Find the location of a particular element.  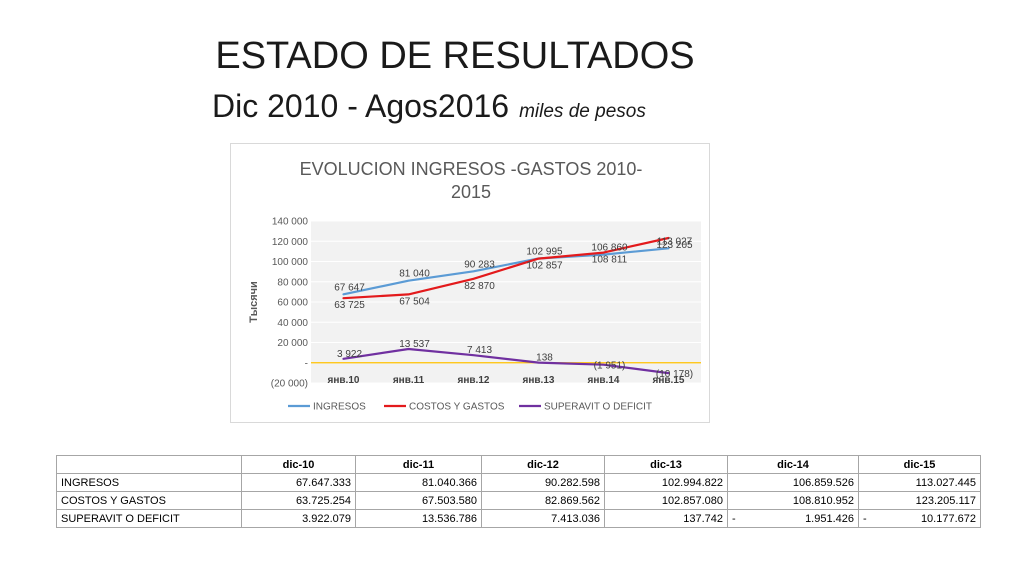

slide-subtitle: Dic 2010 - Agos2016 miles de pesos is located at coordinates (429, 109).